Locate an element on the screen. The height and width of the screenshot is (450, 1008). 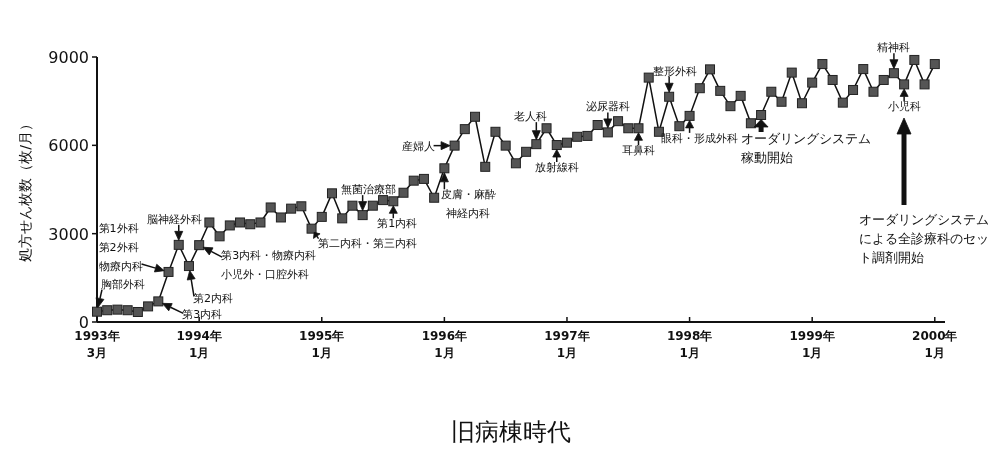
x-tick-label: 1993年 3月 is located at coordinates (97, 344).